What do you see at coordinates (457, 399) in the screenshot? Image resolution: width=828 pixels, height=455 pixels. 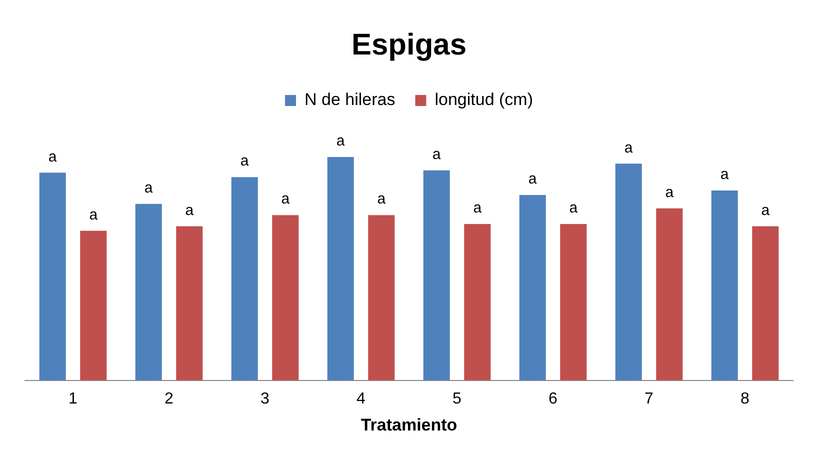 I see `x-tick-label: 5` at bounding box center [457, 399].